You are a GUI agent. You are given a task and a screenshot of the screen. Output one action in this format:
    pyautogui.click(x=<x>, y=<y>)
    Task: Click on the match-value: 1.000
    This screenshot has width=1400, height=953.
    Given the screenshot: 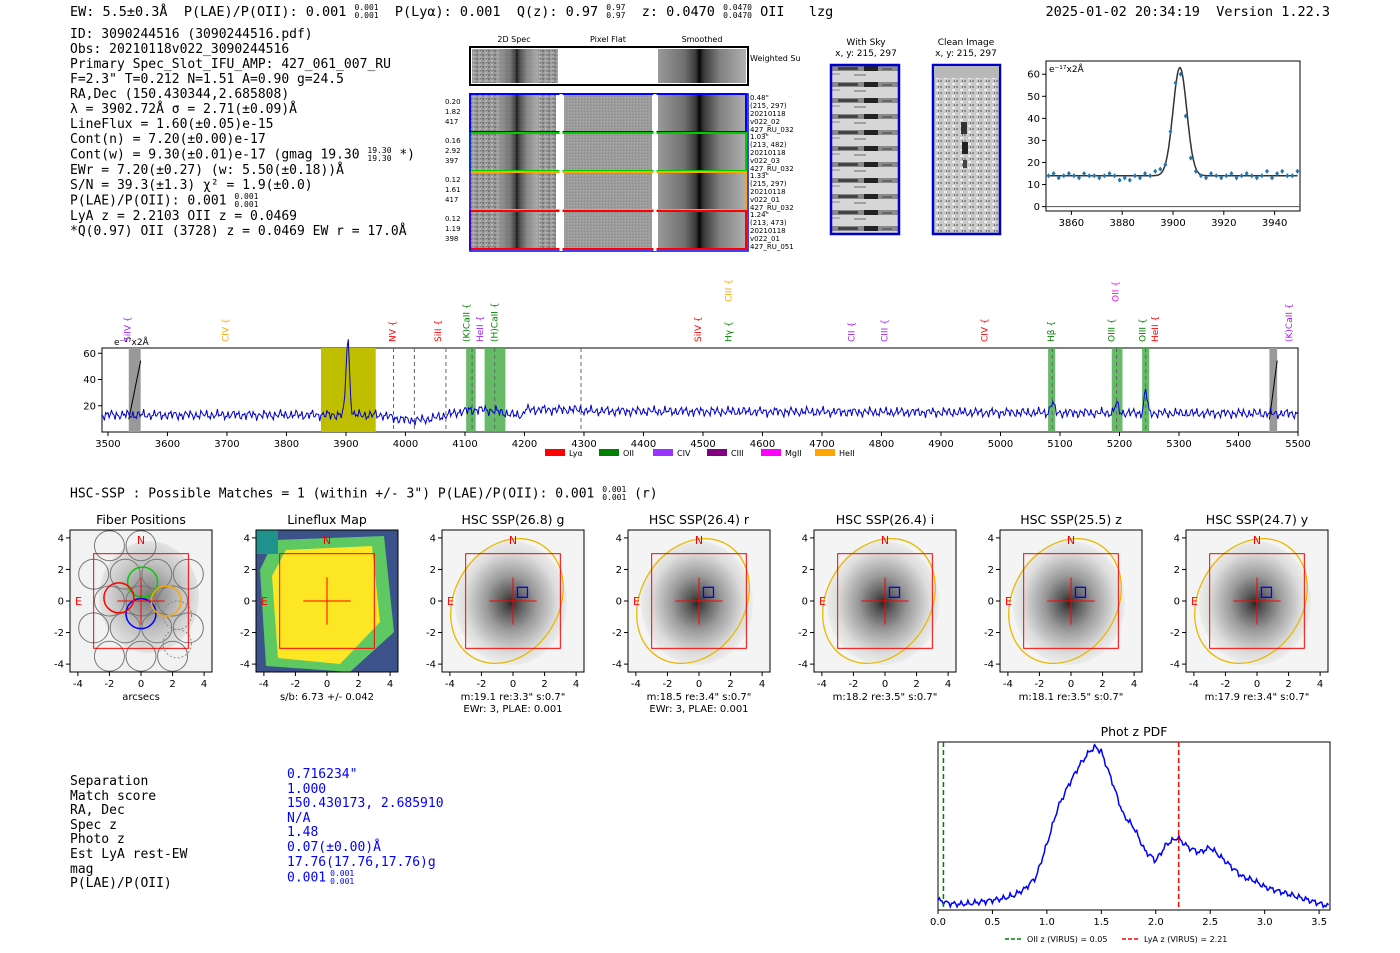 What is the action you would take?
    pyautogui.click(x=307, y=789)
    